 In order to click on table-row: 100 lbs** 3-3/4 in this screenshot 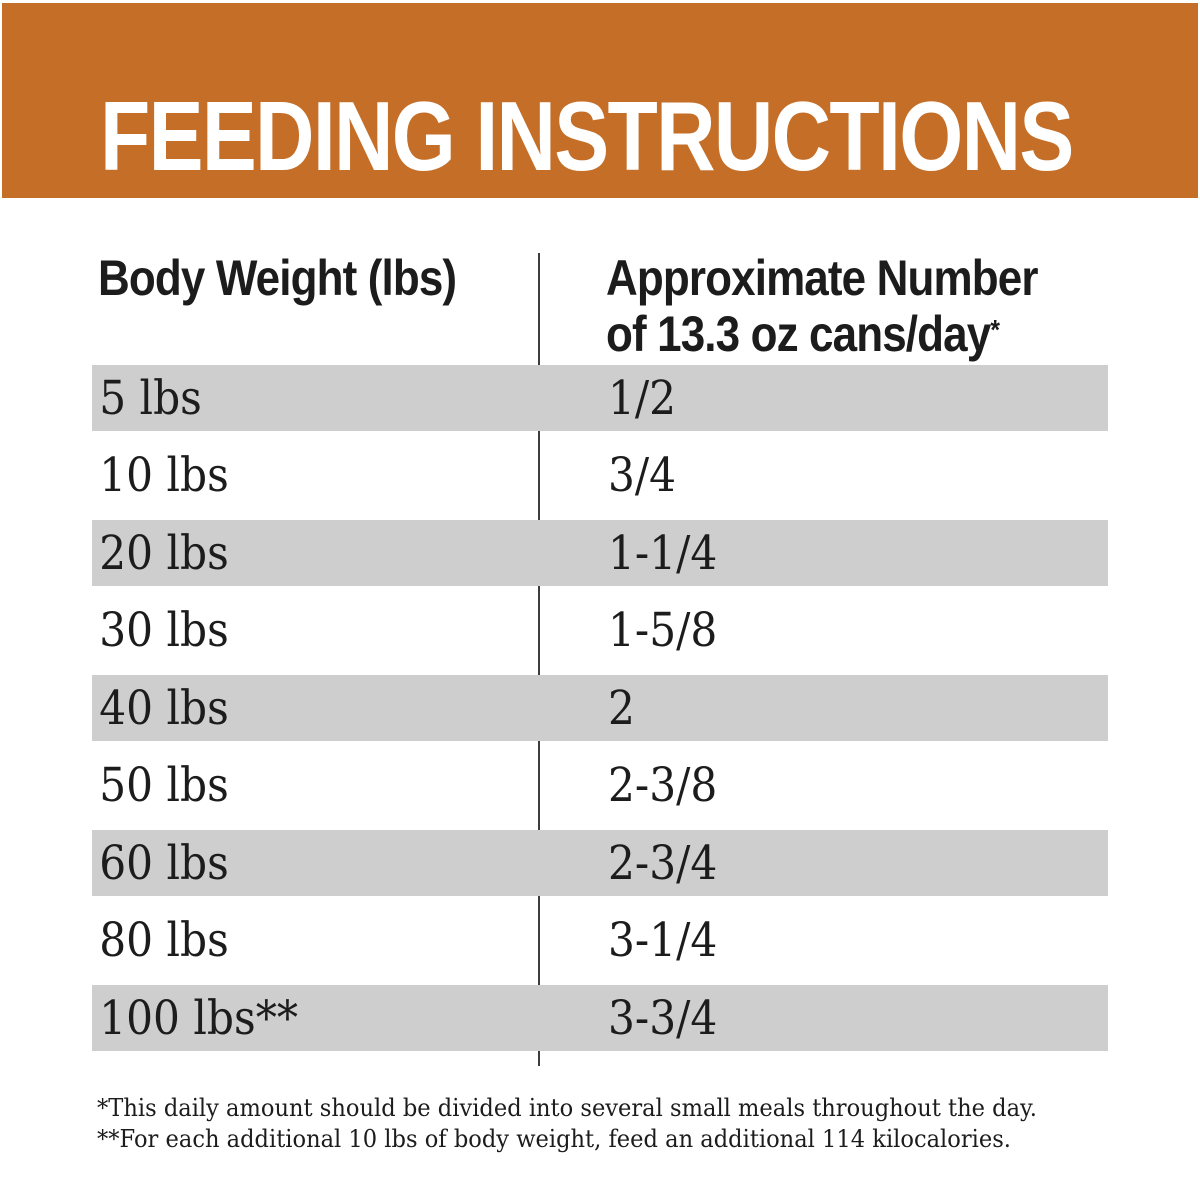, I will do `click(600, 1018)`.